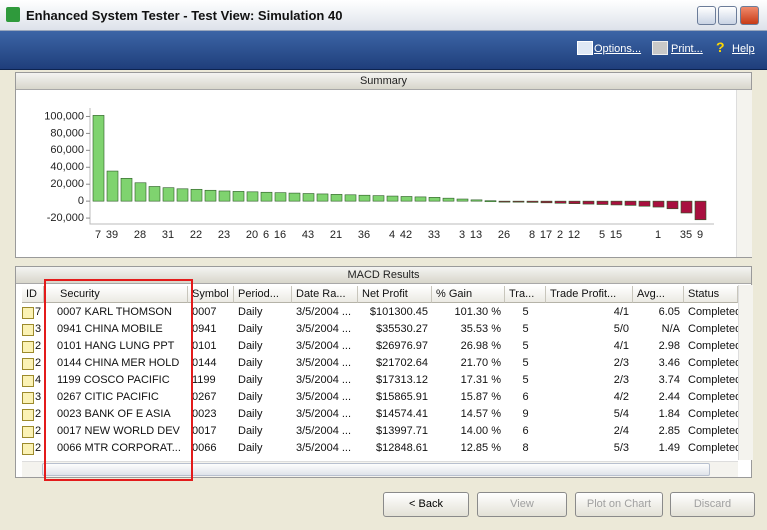 The image size is (767, 530). I want to click on help-link: Help, so click(743, 49).